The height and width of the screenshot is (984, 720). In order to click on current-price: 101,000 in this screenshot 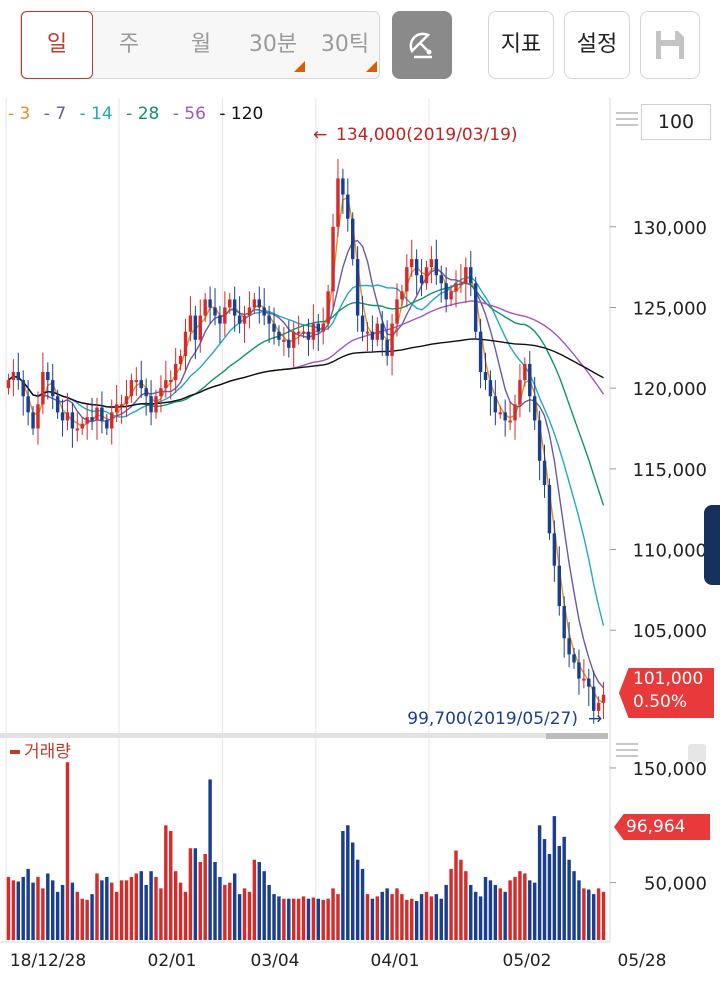, I will do `click(668, 679)`.